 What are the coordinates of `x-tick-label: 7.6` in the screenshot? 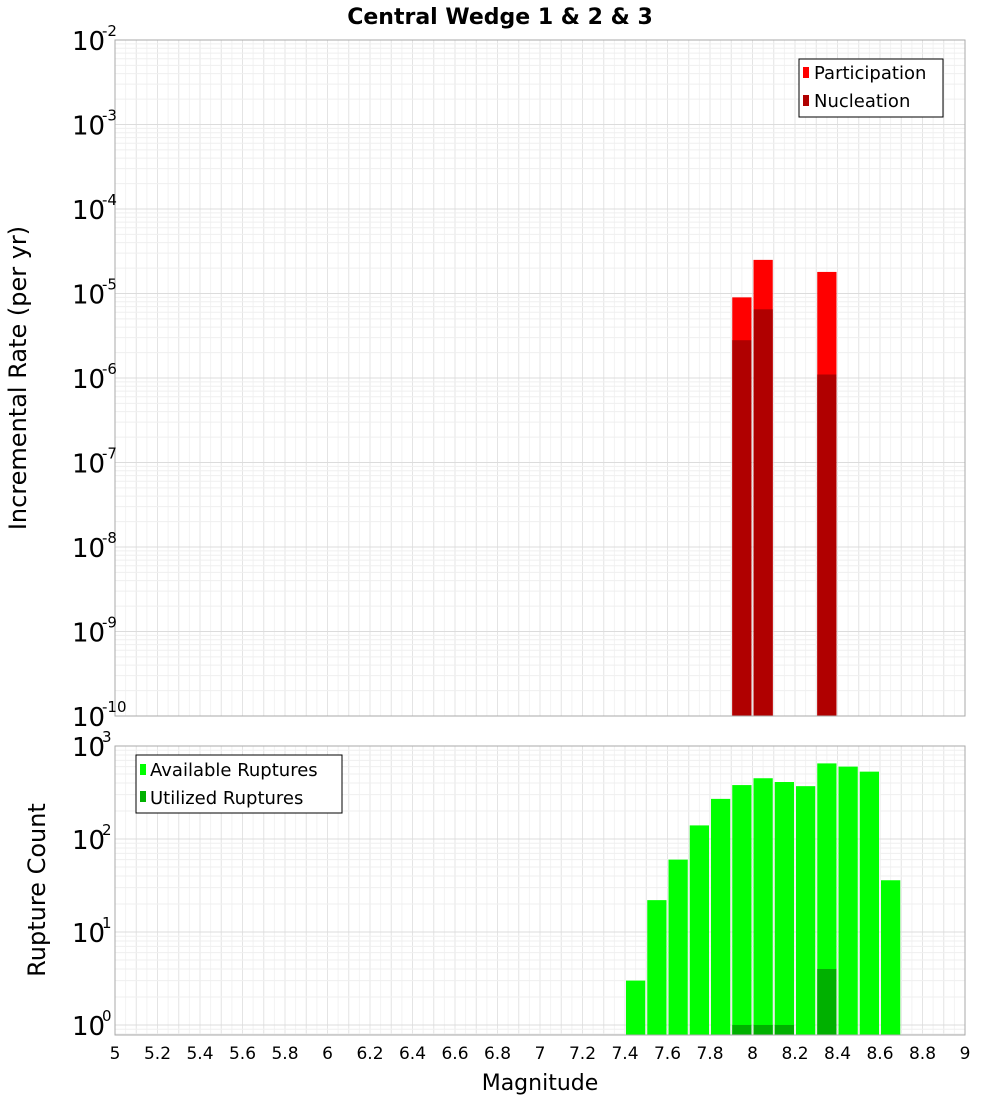 It's located at (667, 1054).